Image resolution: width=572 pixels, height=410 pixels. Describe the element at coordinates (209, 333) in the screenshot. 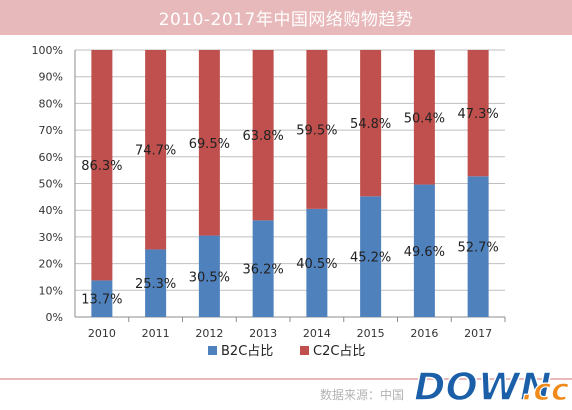

I see `x-tick-label: 2012` at that location.